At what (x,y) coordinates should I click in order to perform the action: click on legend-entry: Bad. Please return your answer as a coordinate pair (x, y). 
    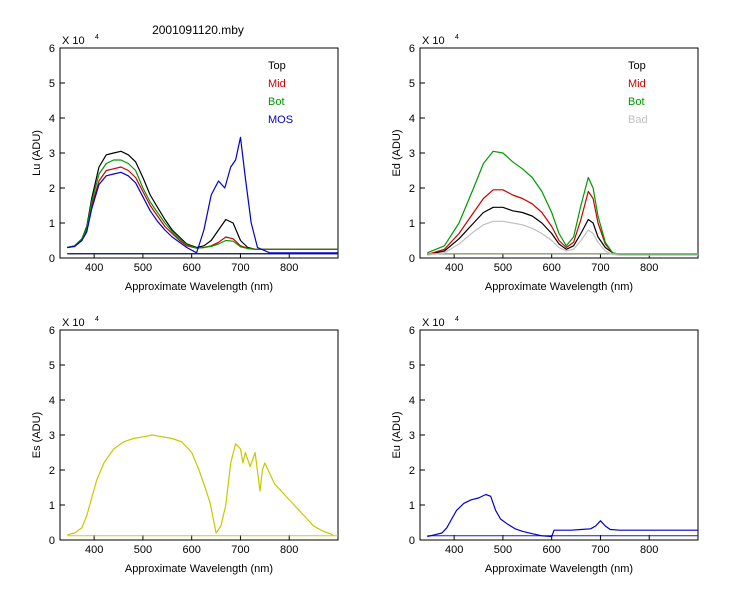
    Looking at the image, I should click on (638, 120).